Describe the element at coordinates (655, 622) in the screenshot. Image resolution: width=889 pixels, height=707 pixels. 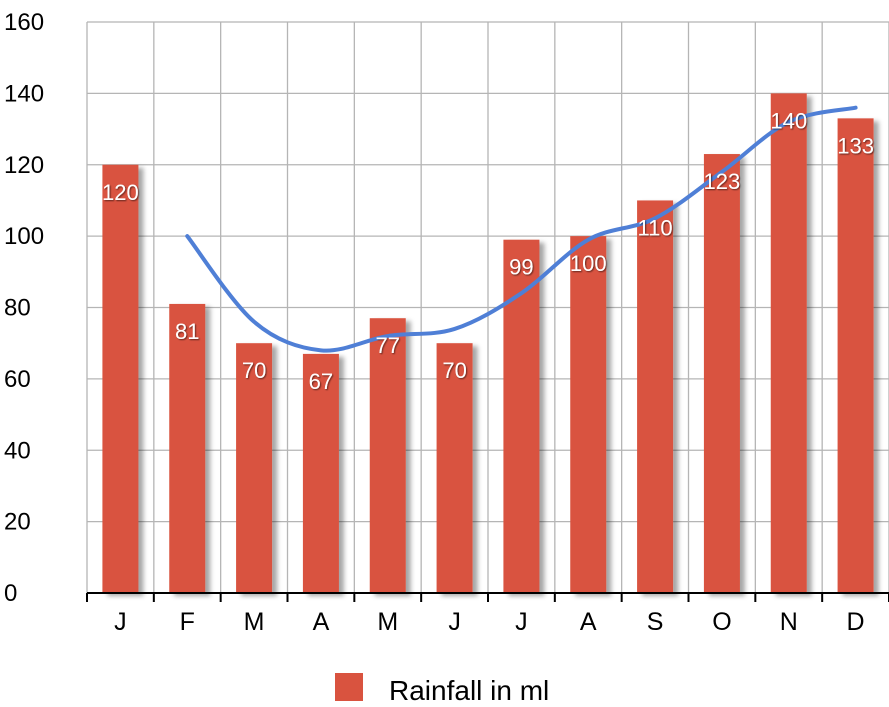
I see `x-tick-label: S` at that location.